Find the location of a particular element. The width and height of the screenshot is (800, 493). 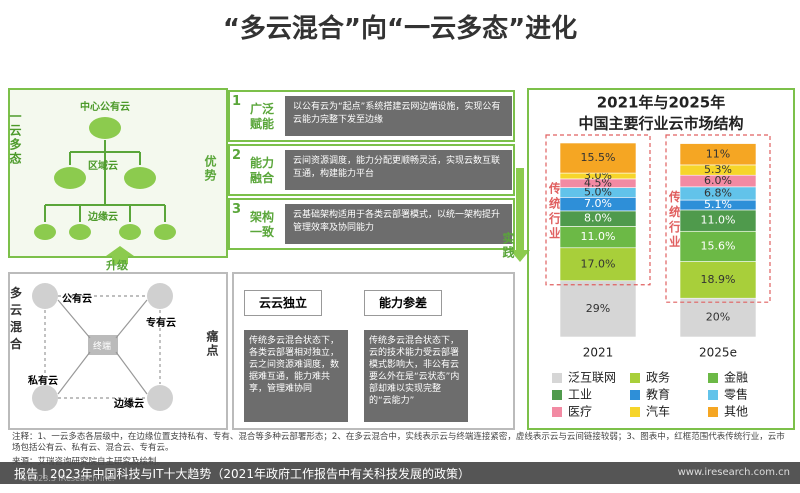

item-title: 能力融合 is located at coordinates (262, 170).